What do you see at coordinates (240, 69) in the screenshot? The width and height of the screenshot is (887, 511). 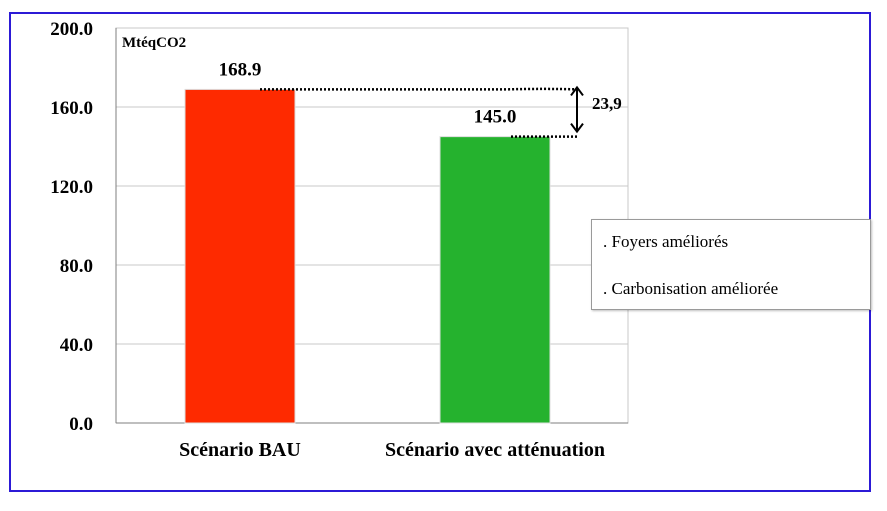 I see `bar-value-label: 168.9` at bounding box center [240, 69].